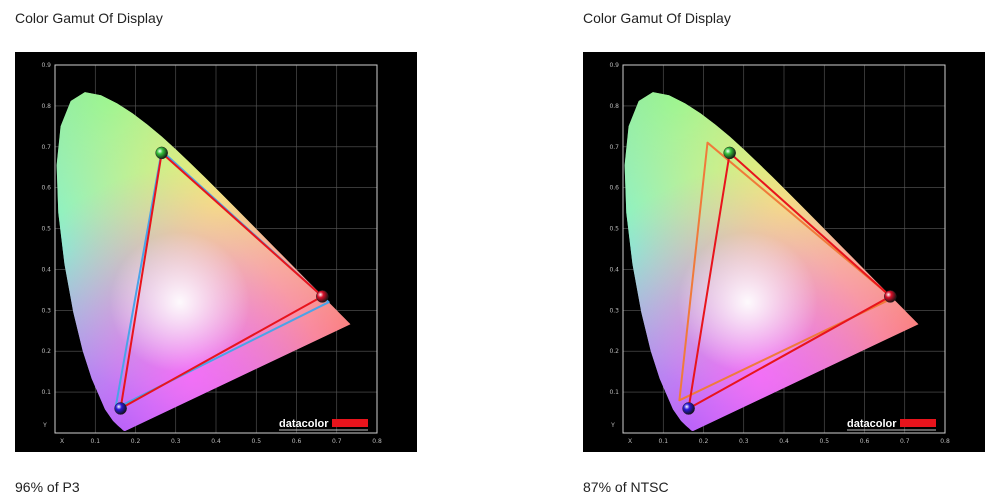  What do you see at coordinates (47, 487) in the screenshot?
I see `coverage-caption: 96% of P3` at bounding box center [47, 487].